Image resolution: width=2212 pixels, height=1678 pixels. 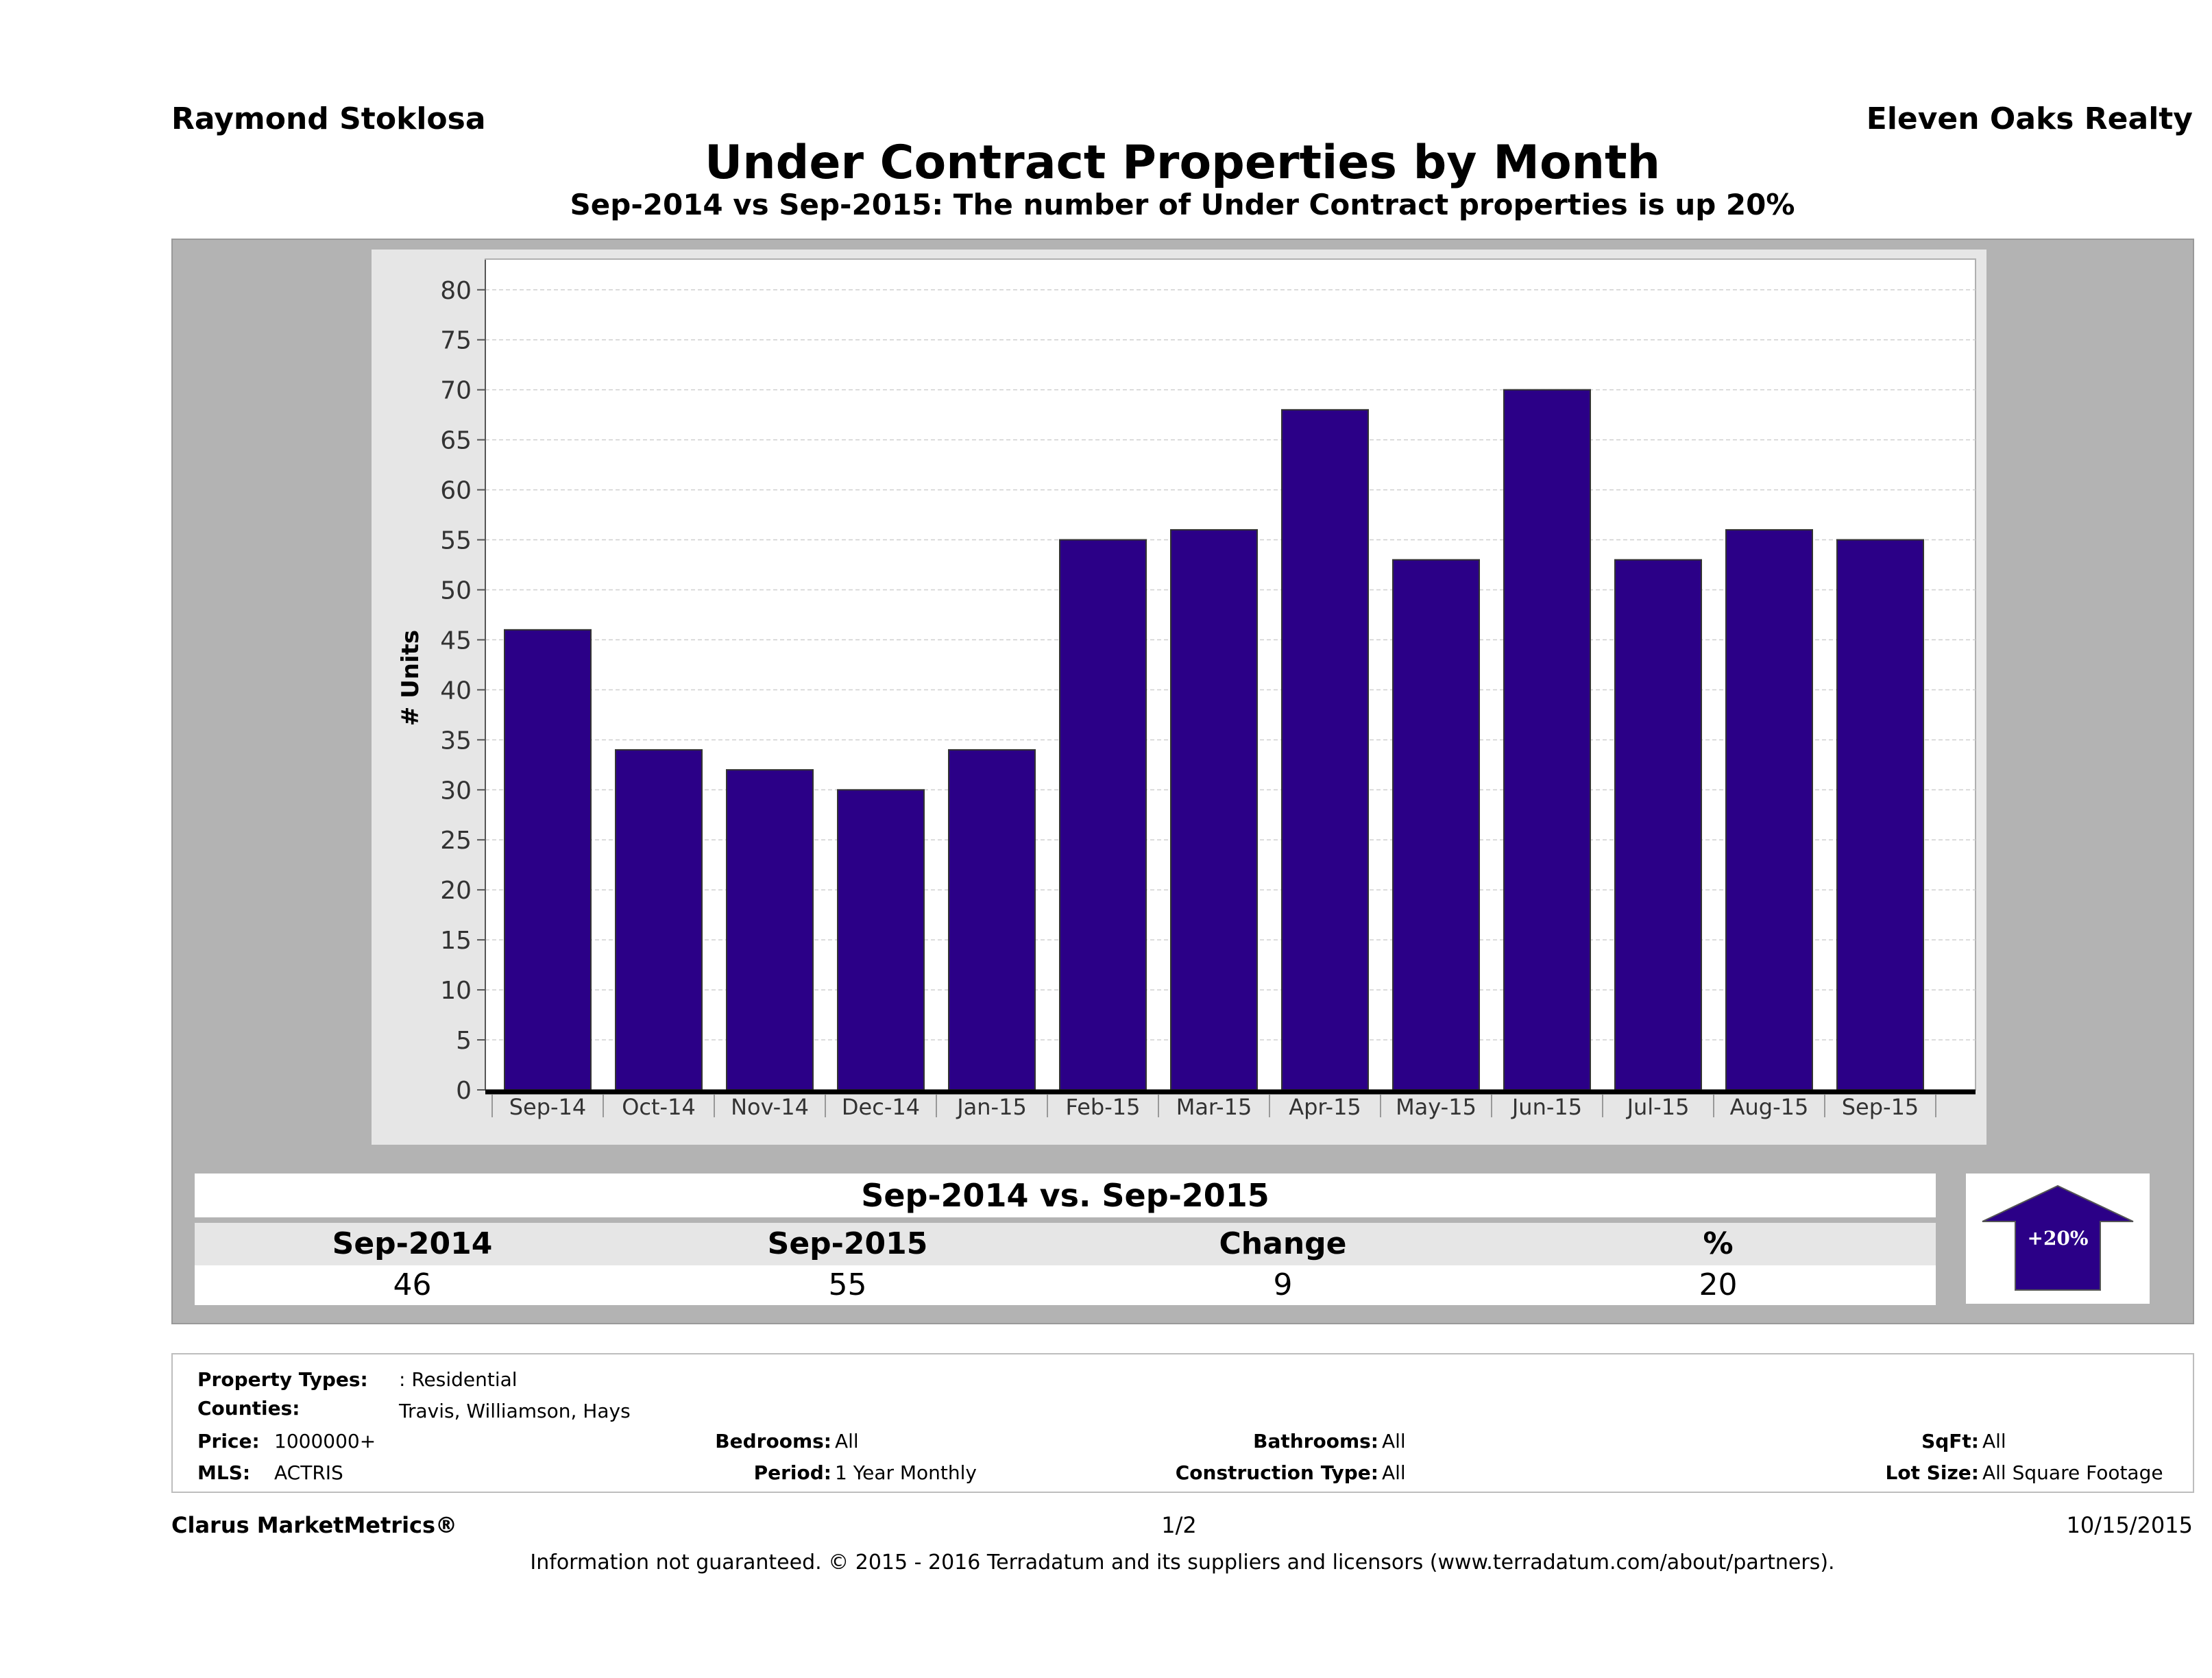 What do you see at coordinates (456, 941) in the screenshot?
I see `y-tick-label: 15` at bounding box center [456, 941].